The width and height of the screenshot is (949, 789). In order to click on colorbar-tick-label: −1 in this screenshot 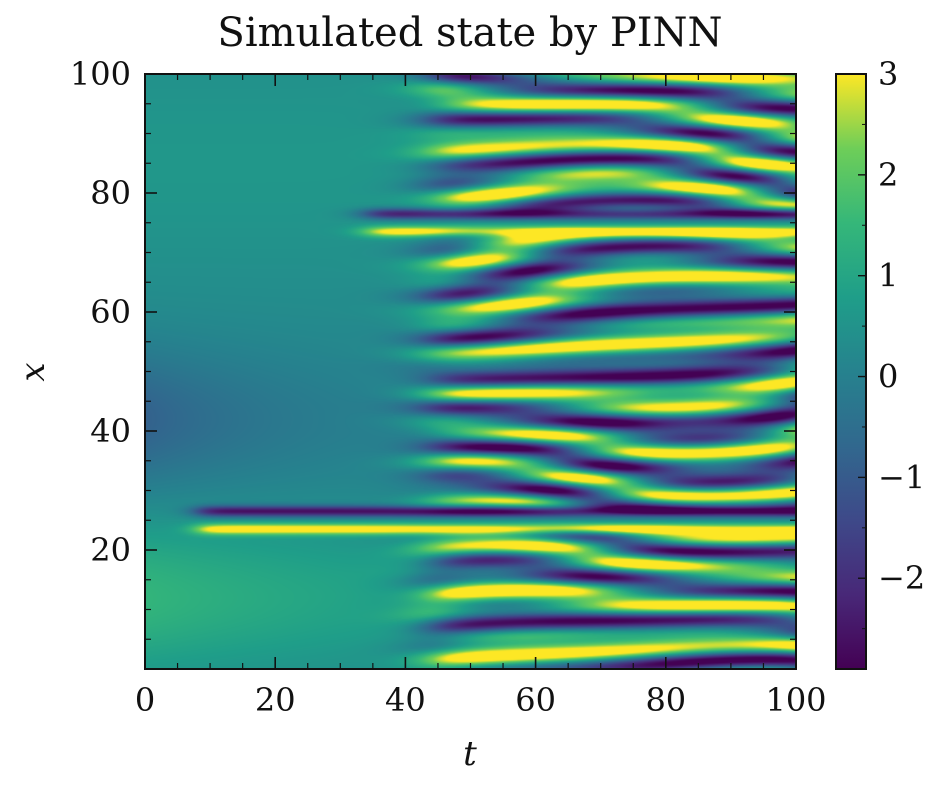, I will do `click(901, 477)`.